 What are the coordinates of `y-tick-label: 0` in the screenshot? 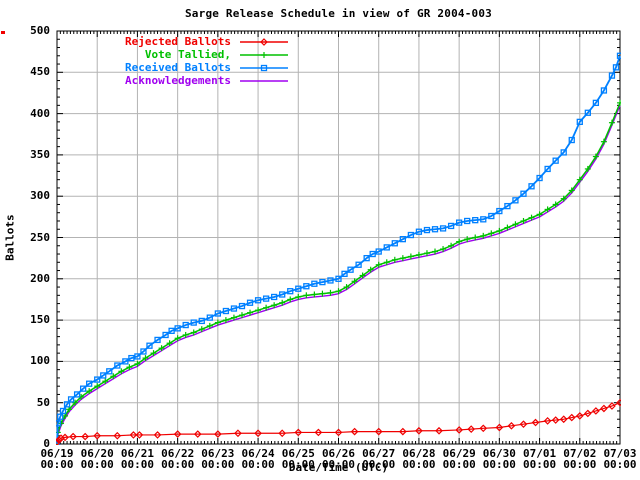 It's located at (46, 443).